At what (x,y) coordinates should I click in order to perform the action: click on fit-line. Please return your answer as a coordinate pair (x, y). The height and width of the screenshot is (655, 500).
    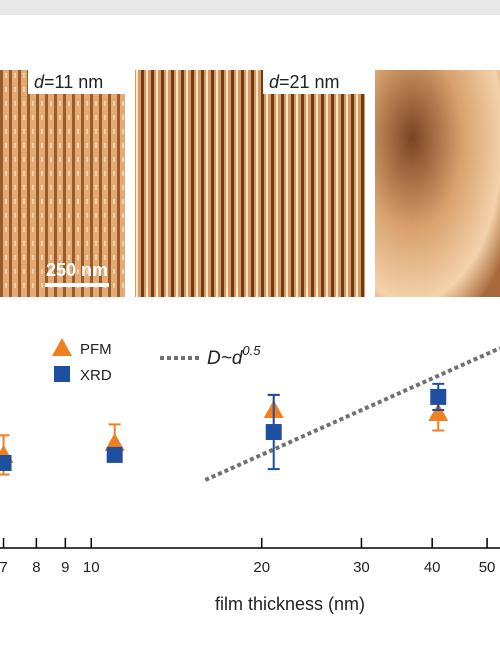
    Looking at the image, I should click on (352, 414).